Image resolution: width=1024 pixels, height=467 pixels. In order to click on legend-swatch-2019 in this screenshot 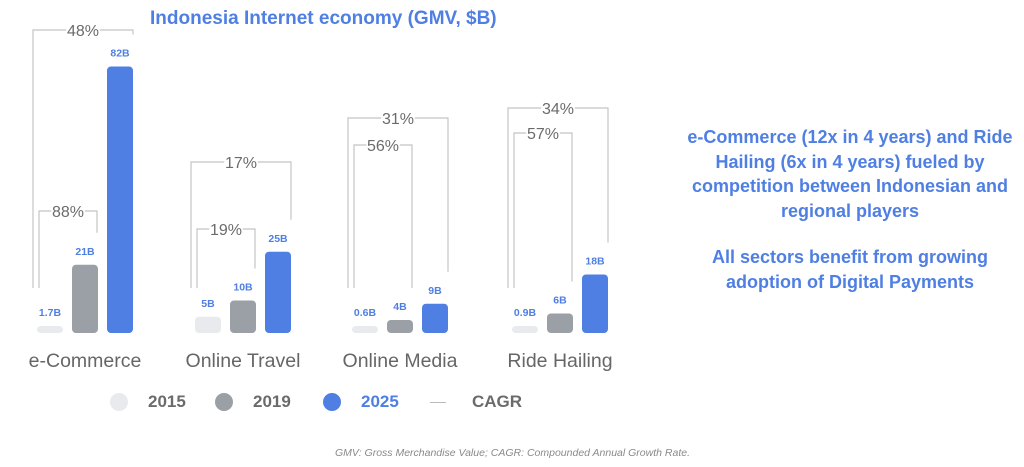, I will do `click(224, 402)`.